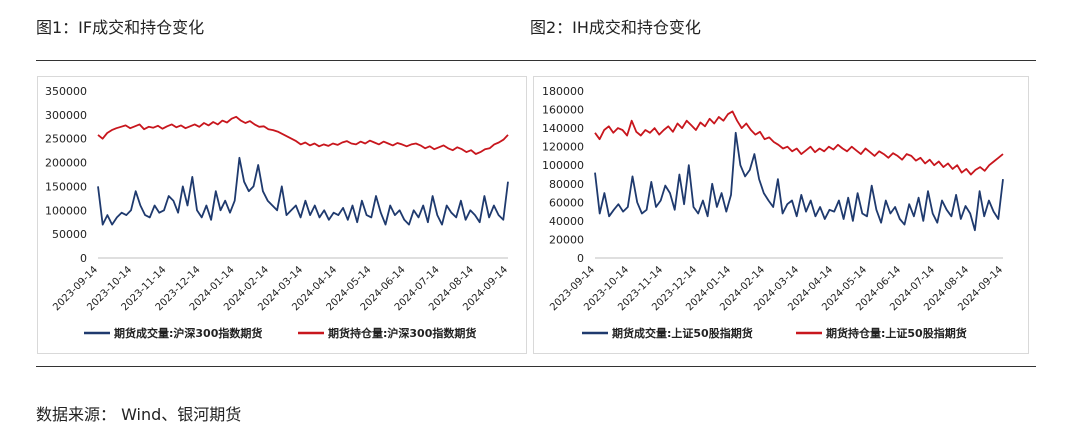 The width and height of the screenshot is (1080, 441). Describe the element at coordinates (563, 128) in the screenshot. I see `y-tick-label: 140000` at that location.